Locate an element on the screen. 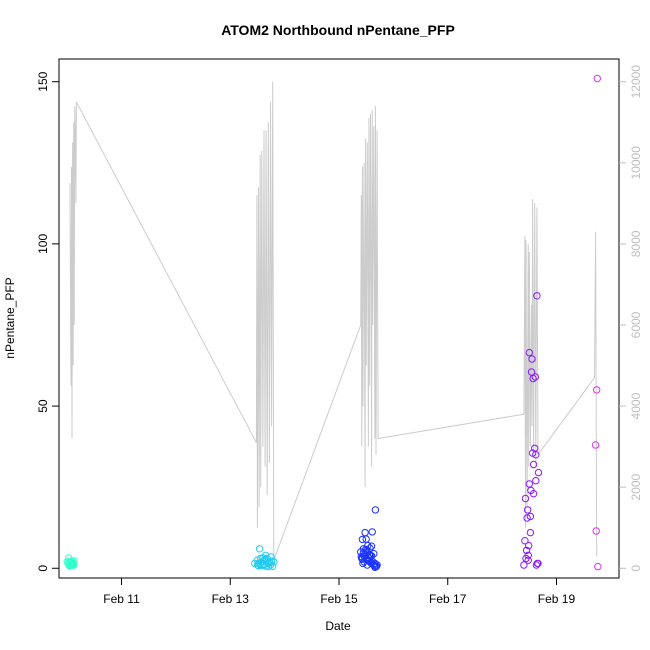  y-tick-label: 100 is located at coordinates (43, 244).